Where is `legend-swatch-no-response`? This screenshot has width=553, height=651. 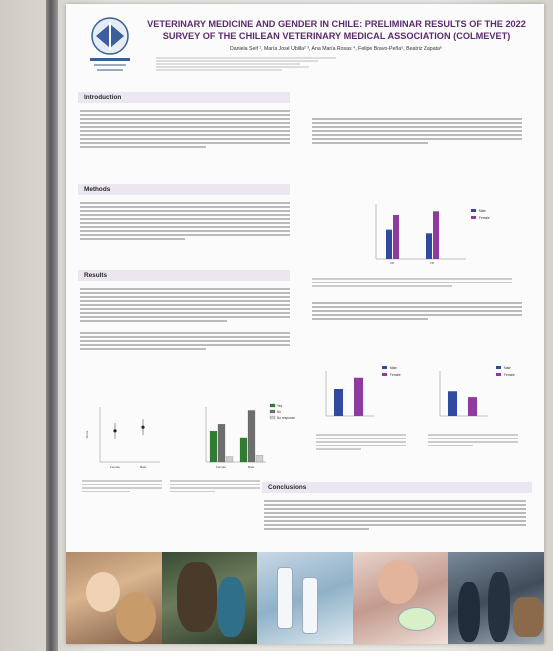 legend-swatch-no-response is located at coordinates (272, 417).